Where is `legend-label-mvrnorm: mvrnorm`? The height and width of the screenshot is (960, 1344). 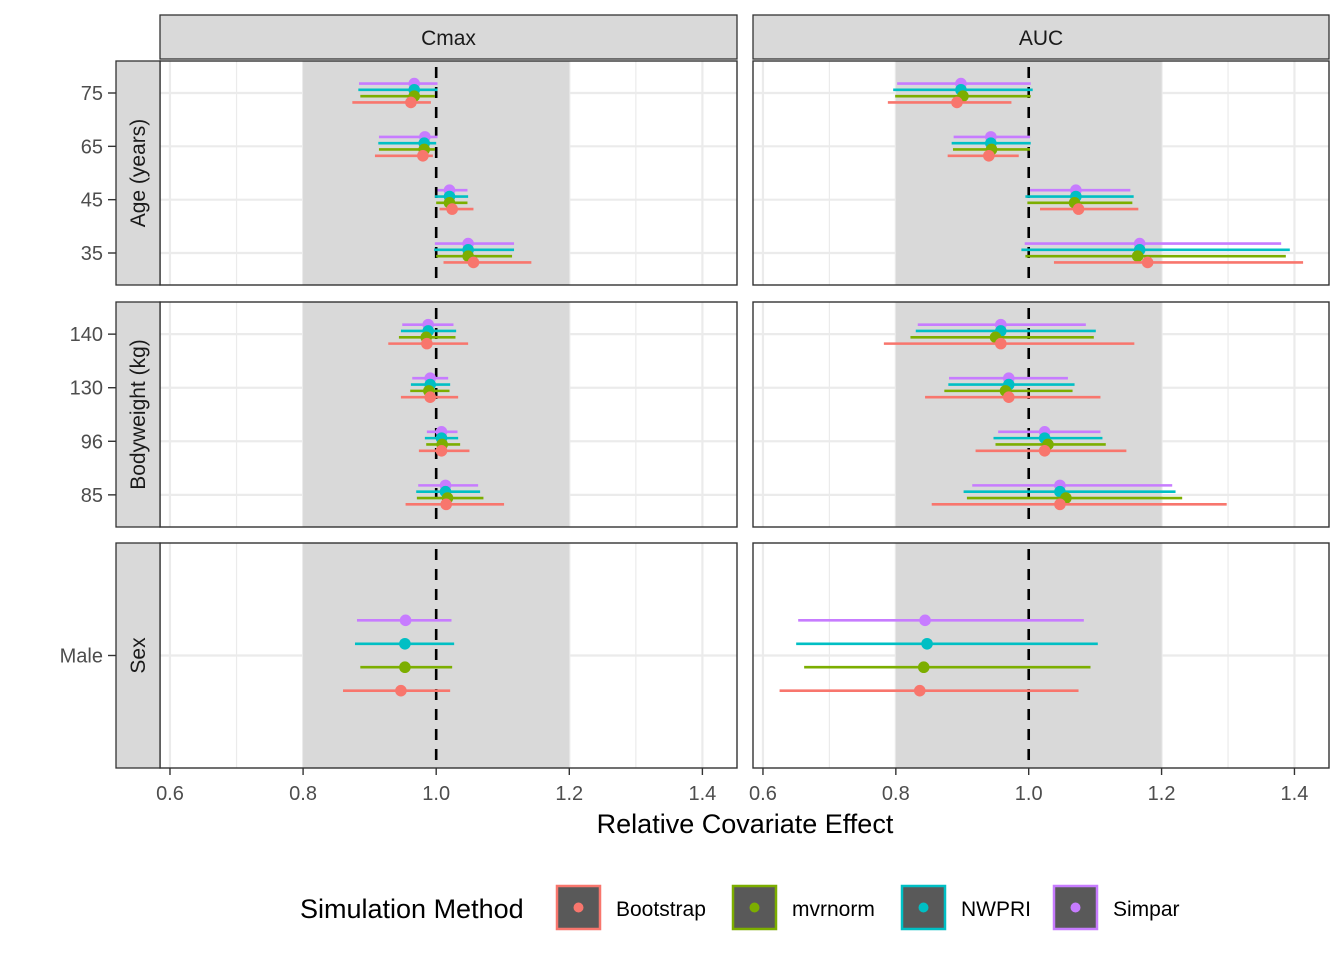 legend-label-mvrnorm: mvrnorm is located at coordinates (833, 909).